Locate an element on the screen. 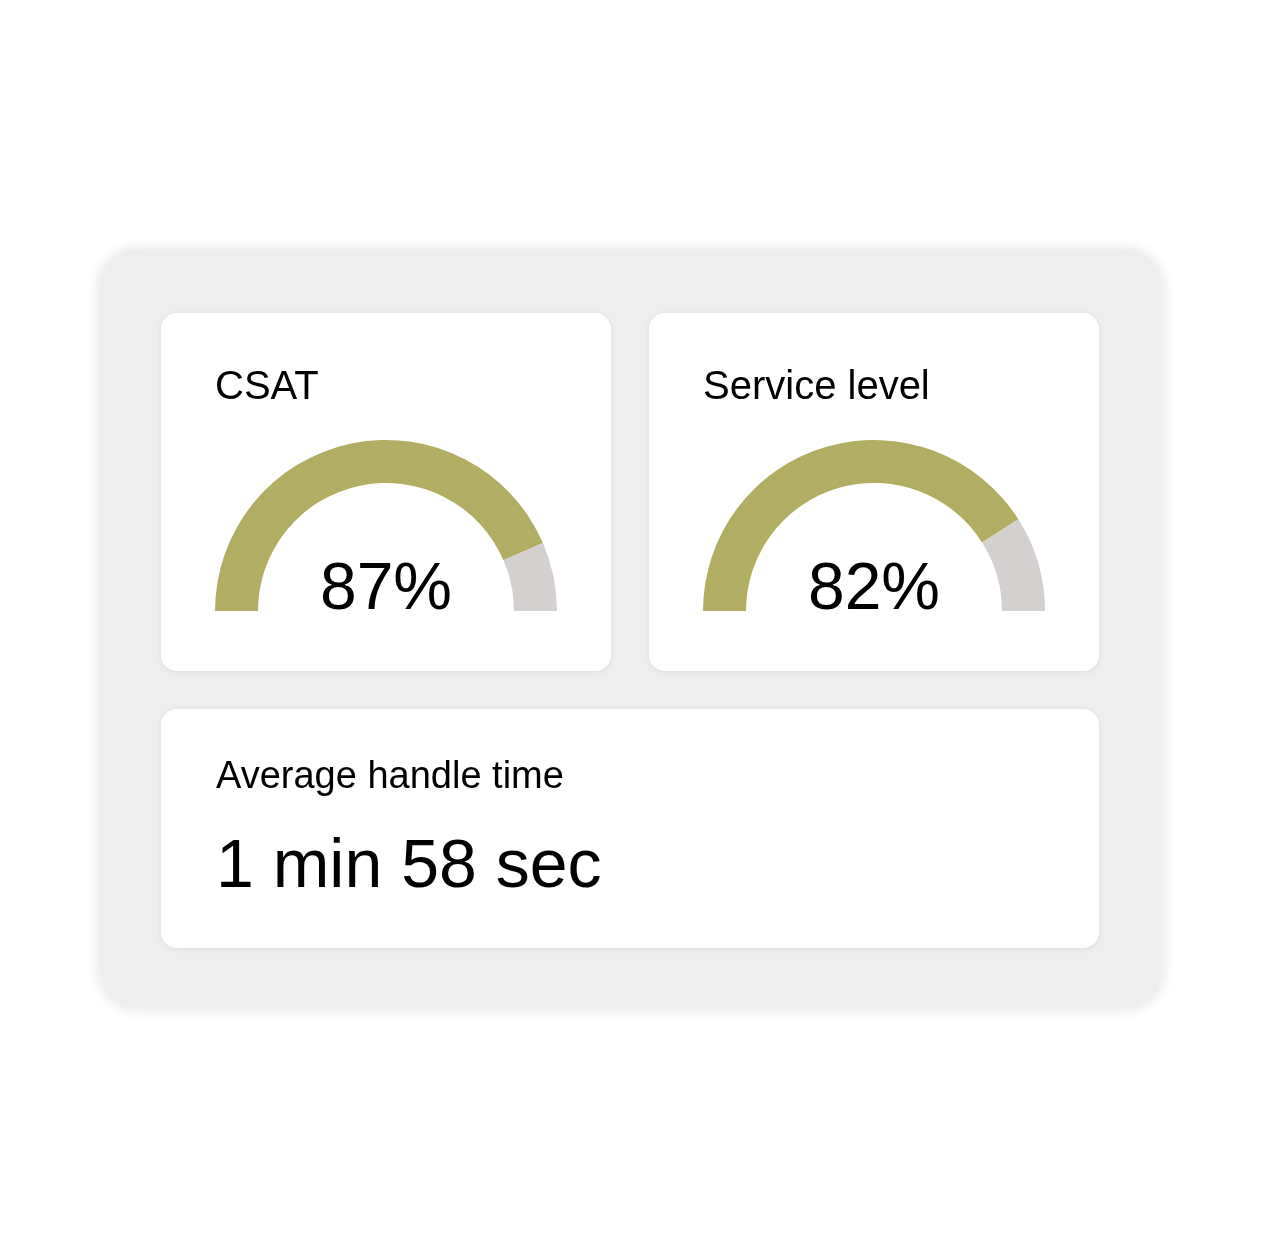 The height and width of the screenshot is (1260, 1261). text: 1 min 58 sec is located at coordinates (409, 863).